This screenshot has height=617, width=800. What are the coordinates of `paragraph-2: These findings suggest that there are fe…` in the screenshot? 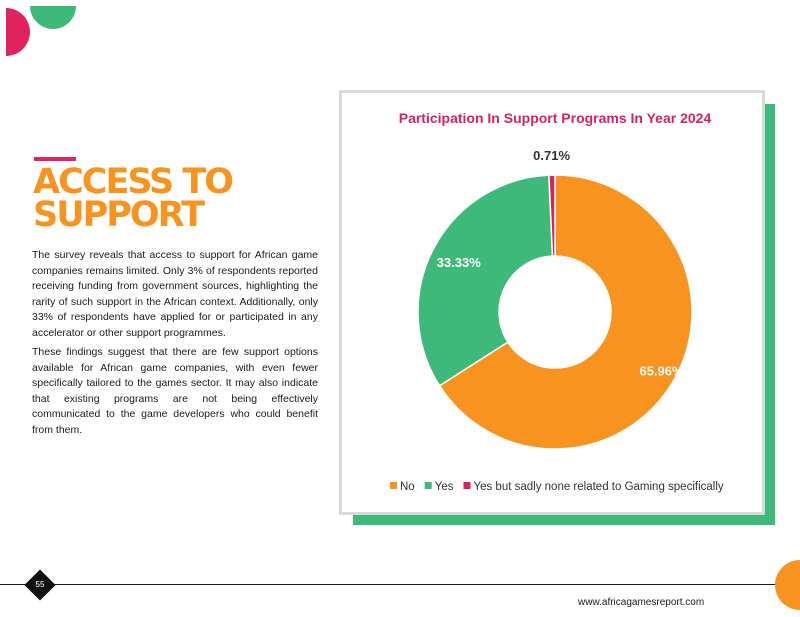 It's located at (175, 391).